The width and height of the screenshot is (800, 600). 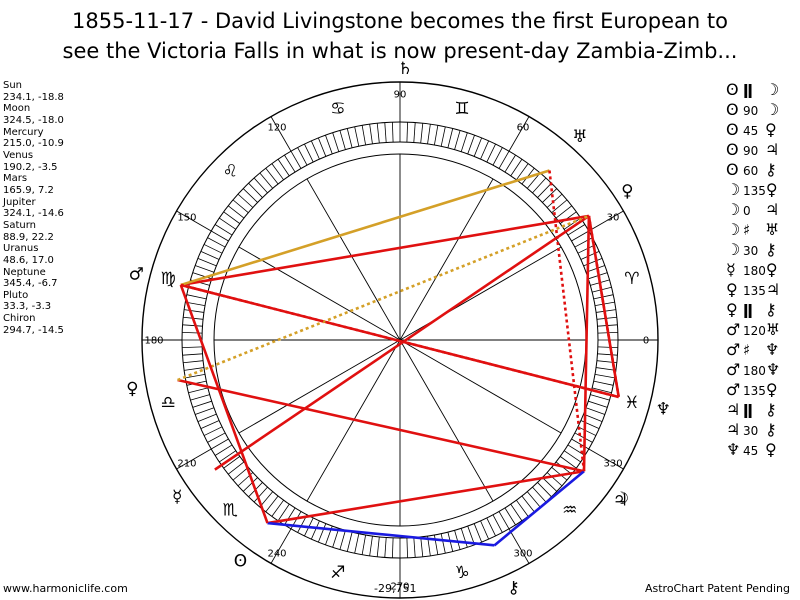 I want to click on zodiac-sign-icon: ♒, so click(x=569, y=511).